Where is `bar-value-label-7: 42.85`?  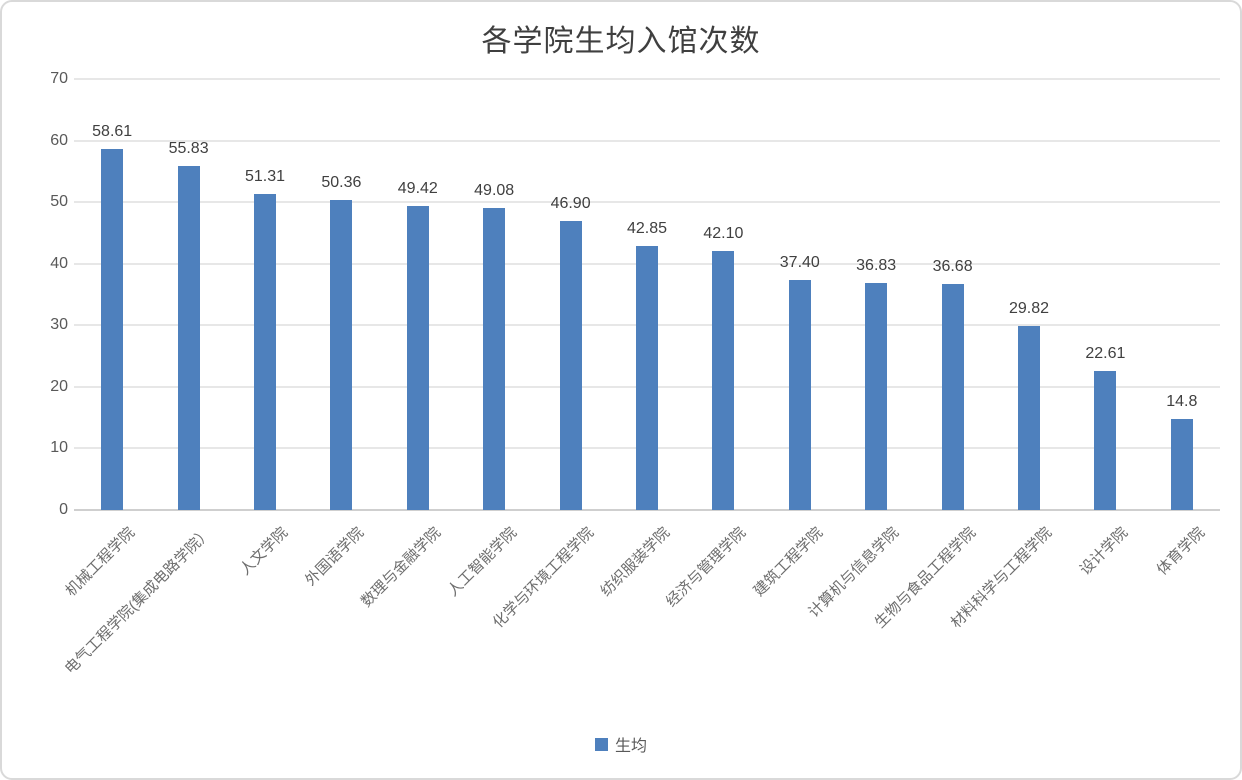 bar-value-label-7: 42.85 is located at coordinates (647, 229).